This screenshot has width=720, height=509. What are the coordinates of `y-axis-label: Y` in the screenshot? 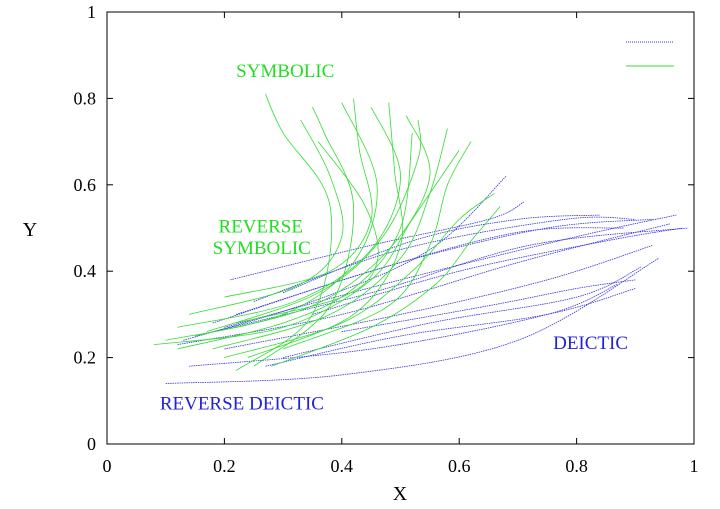 It's located at (30, 230).